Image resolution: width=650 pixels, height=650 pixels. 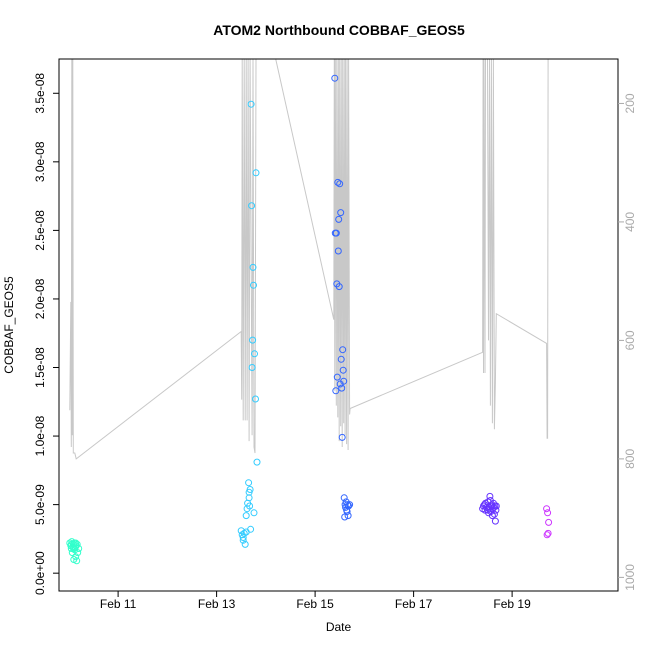 I want to click on x-tick-label: Feb 13, so click(x=217, y=604).